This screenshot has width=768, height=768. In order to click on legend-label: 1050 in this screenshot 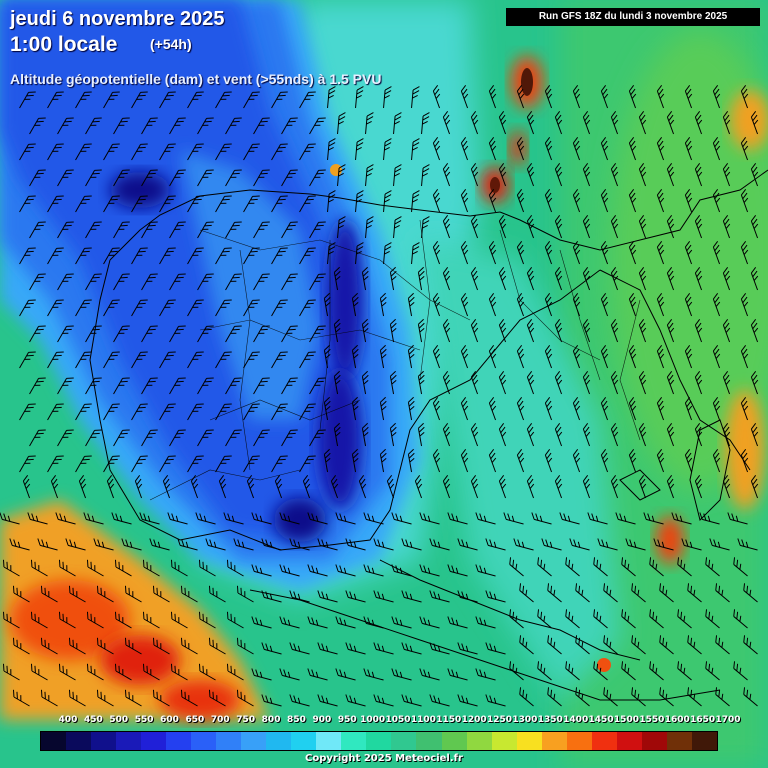, I will do `click(398, 720)`.